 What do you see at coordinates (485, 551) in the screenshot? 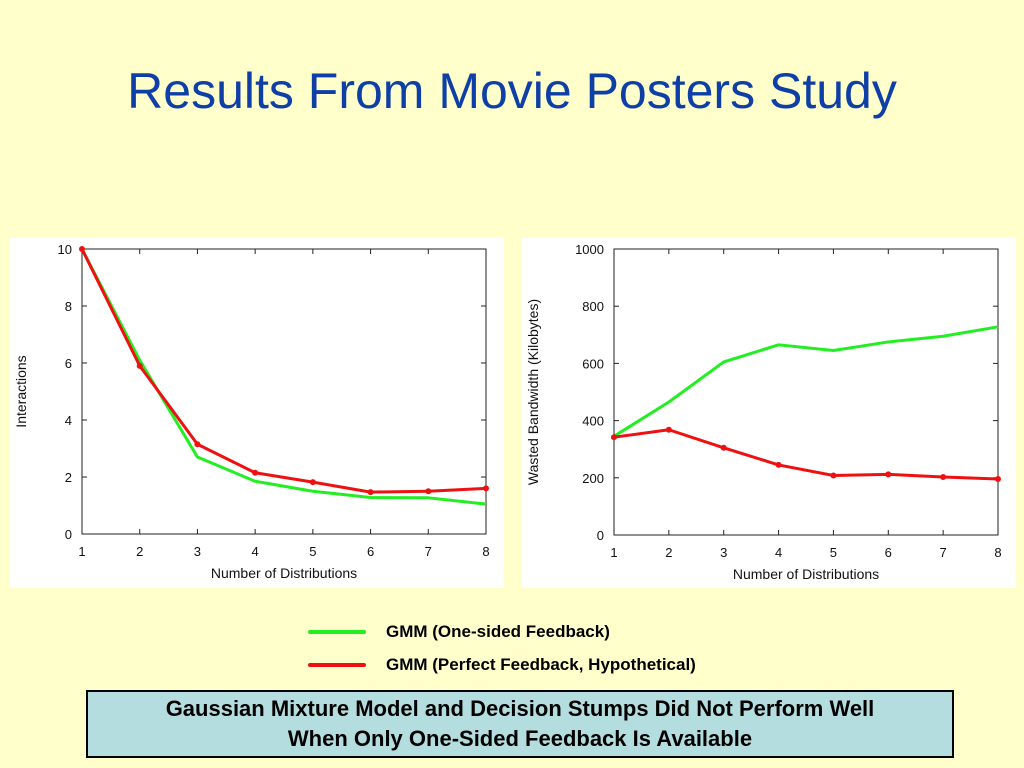
I see `chart0-x-tick-label-7: 8` at bounding box center [485, 551].